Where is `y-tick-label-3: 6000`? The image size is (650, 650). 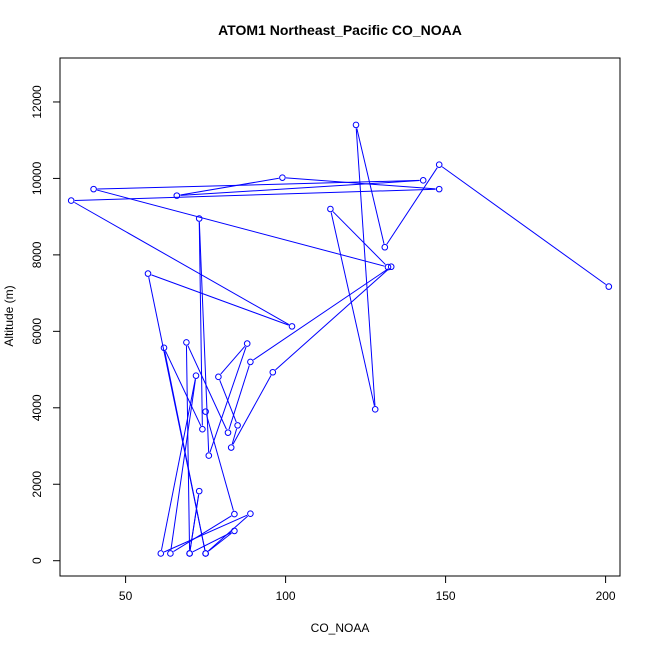 y-tick-label-3: 6000 is located at coordinates (37, 331).